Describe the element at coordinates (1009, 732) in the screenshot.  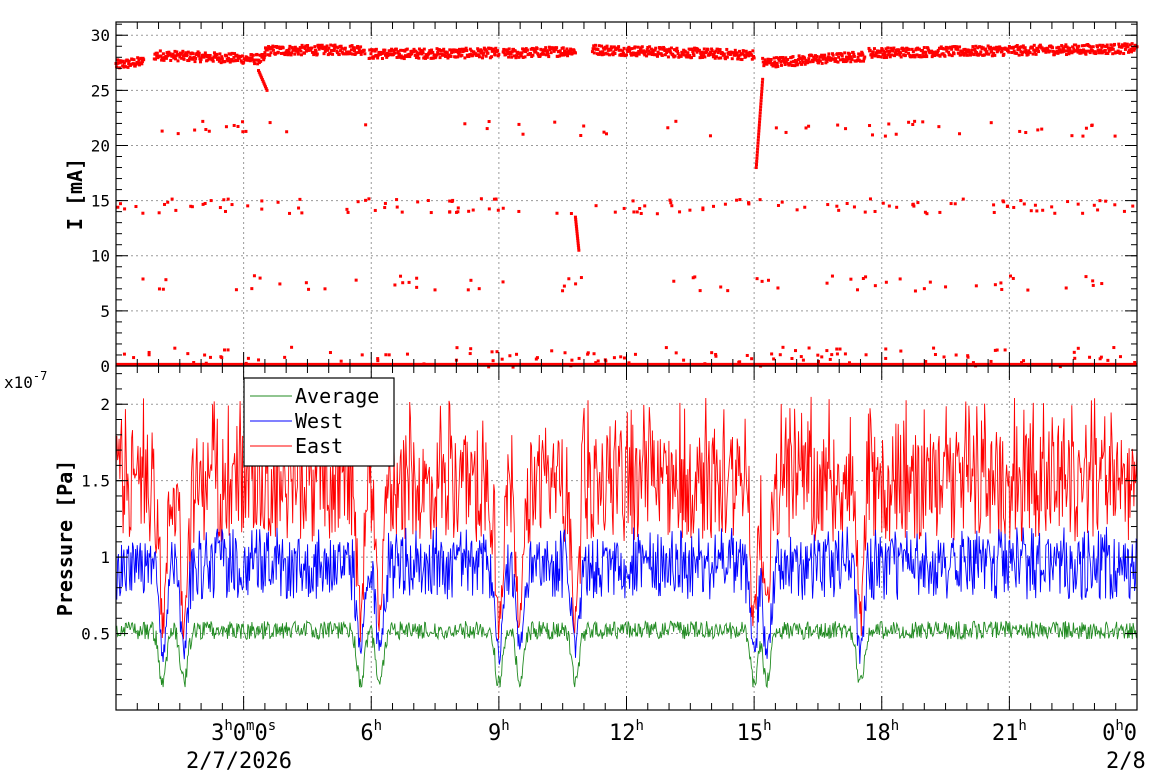
I see `x-tick-label: 21h` at that location.